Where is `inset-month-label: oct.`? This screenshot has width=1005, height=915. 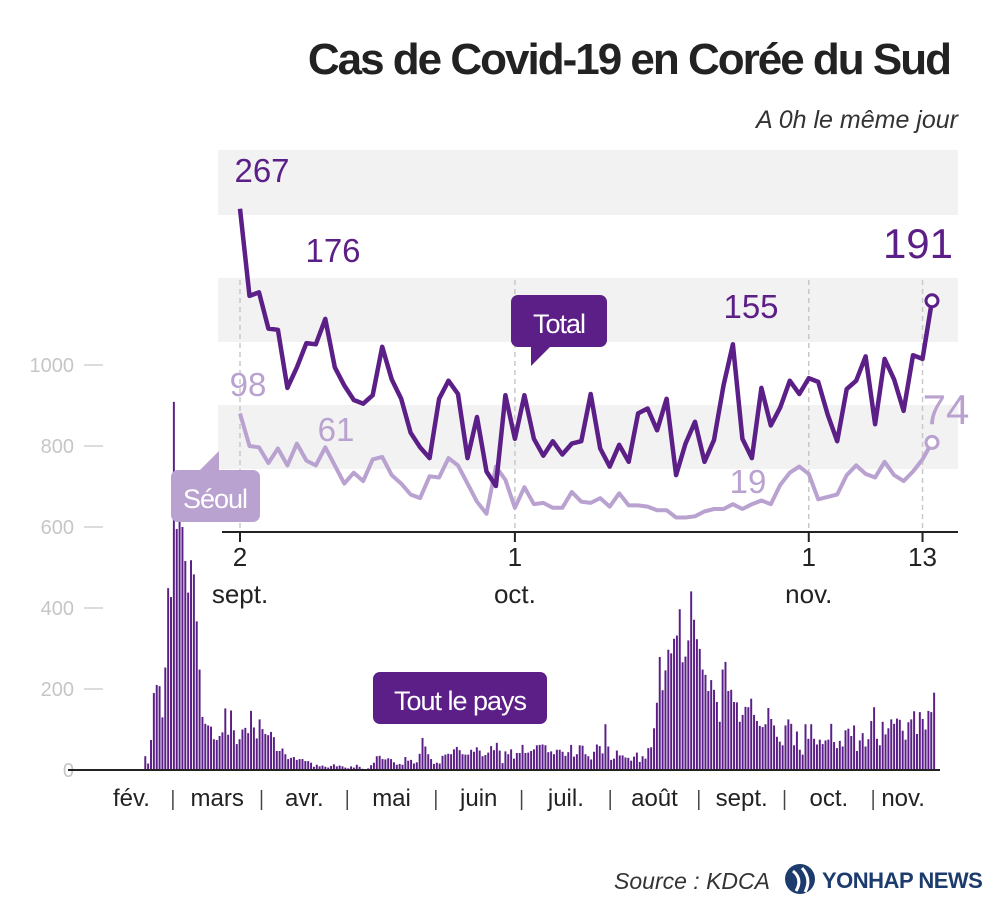 inset-month-label: oct. is located at coordinates (515, 594).